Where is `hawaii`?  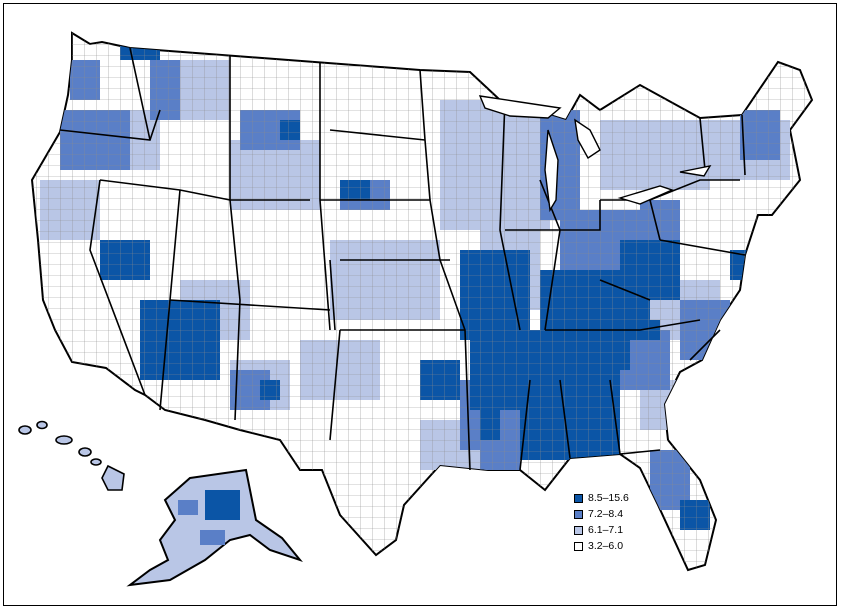 hawaii is located at coordinates (71, 455).